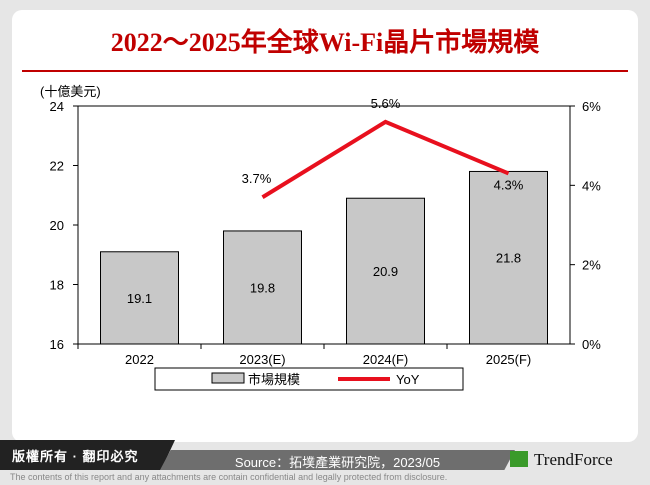 The image size is (650, 485). I want to click on bar-label: 19.1, so click(139, 298).